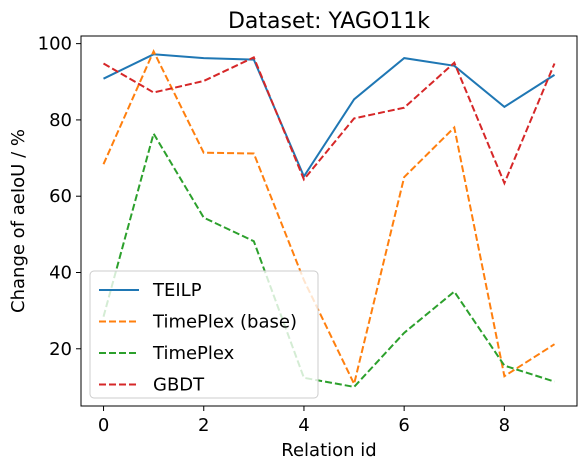 This screenshot has width=587, height=469. Describe the element at coordinates (55, 44) in the screenshot. I see `y-tick-label: 100` at that location.